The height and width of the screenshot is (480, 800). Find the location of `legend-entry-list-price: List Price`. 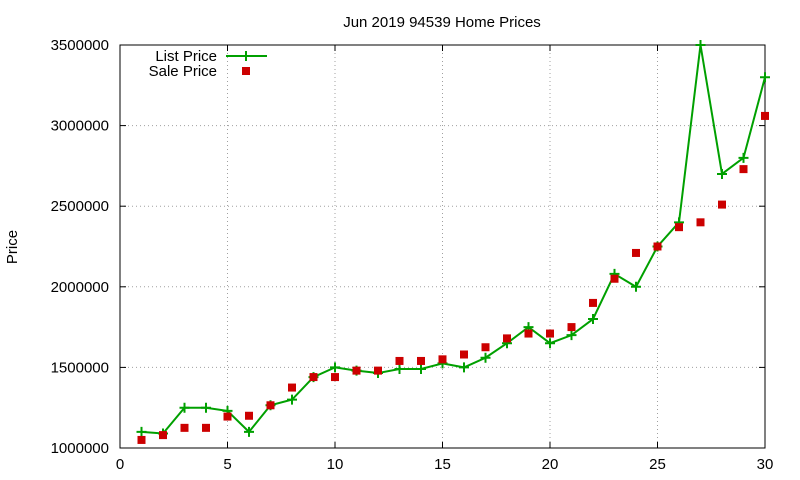

legend-entry-list-price: List Price is located at coordinates (211, 56).